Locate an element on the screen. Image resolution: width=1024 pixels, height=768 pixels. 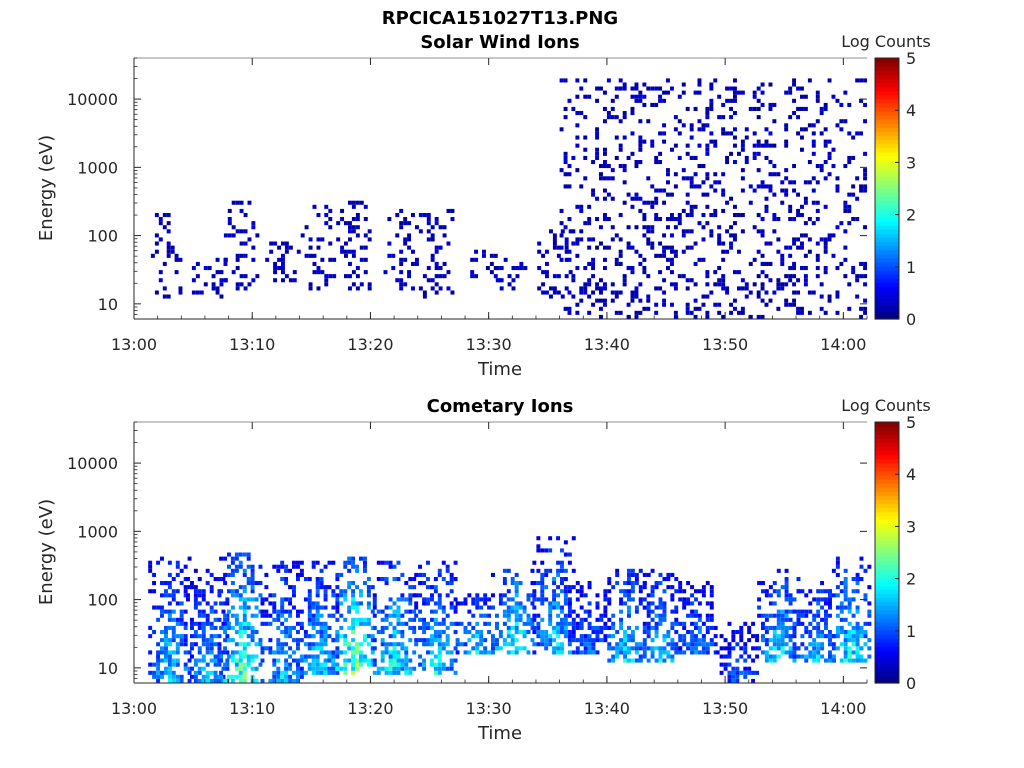
x-tick-label: 14:00 is located at coordinates (843, 708).